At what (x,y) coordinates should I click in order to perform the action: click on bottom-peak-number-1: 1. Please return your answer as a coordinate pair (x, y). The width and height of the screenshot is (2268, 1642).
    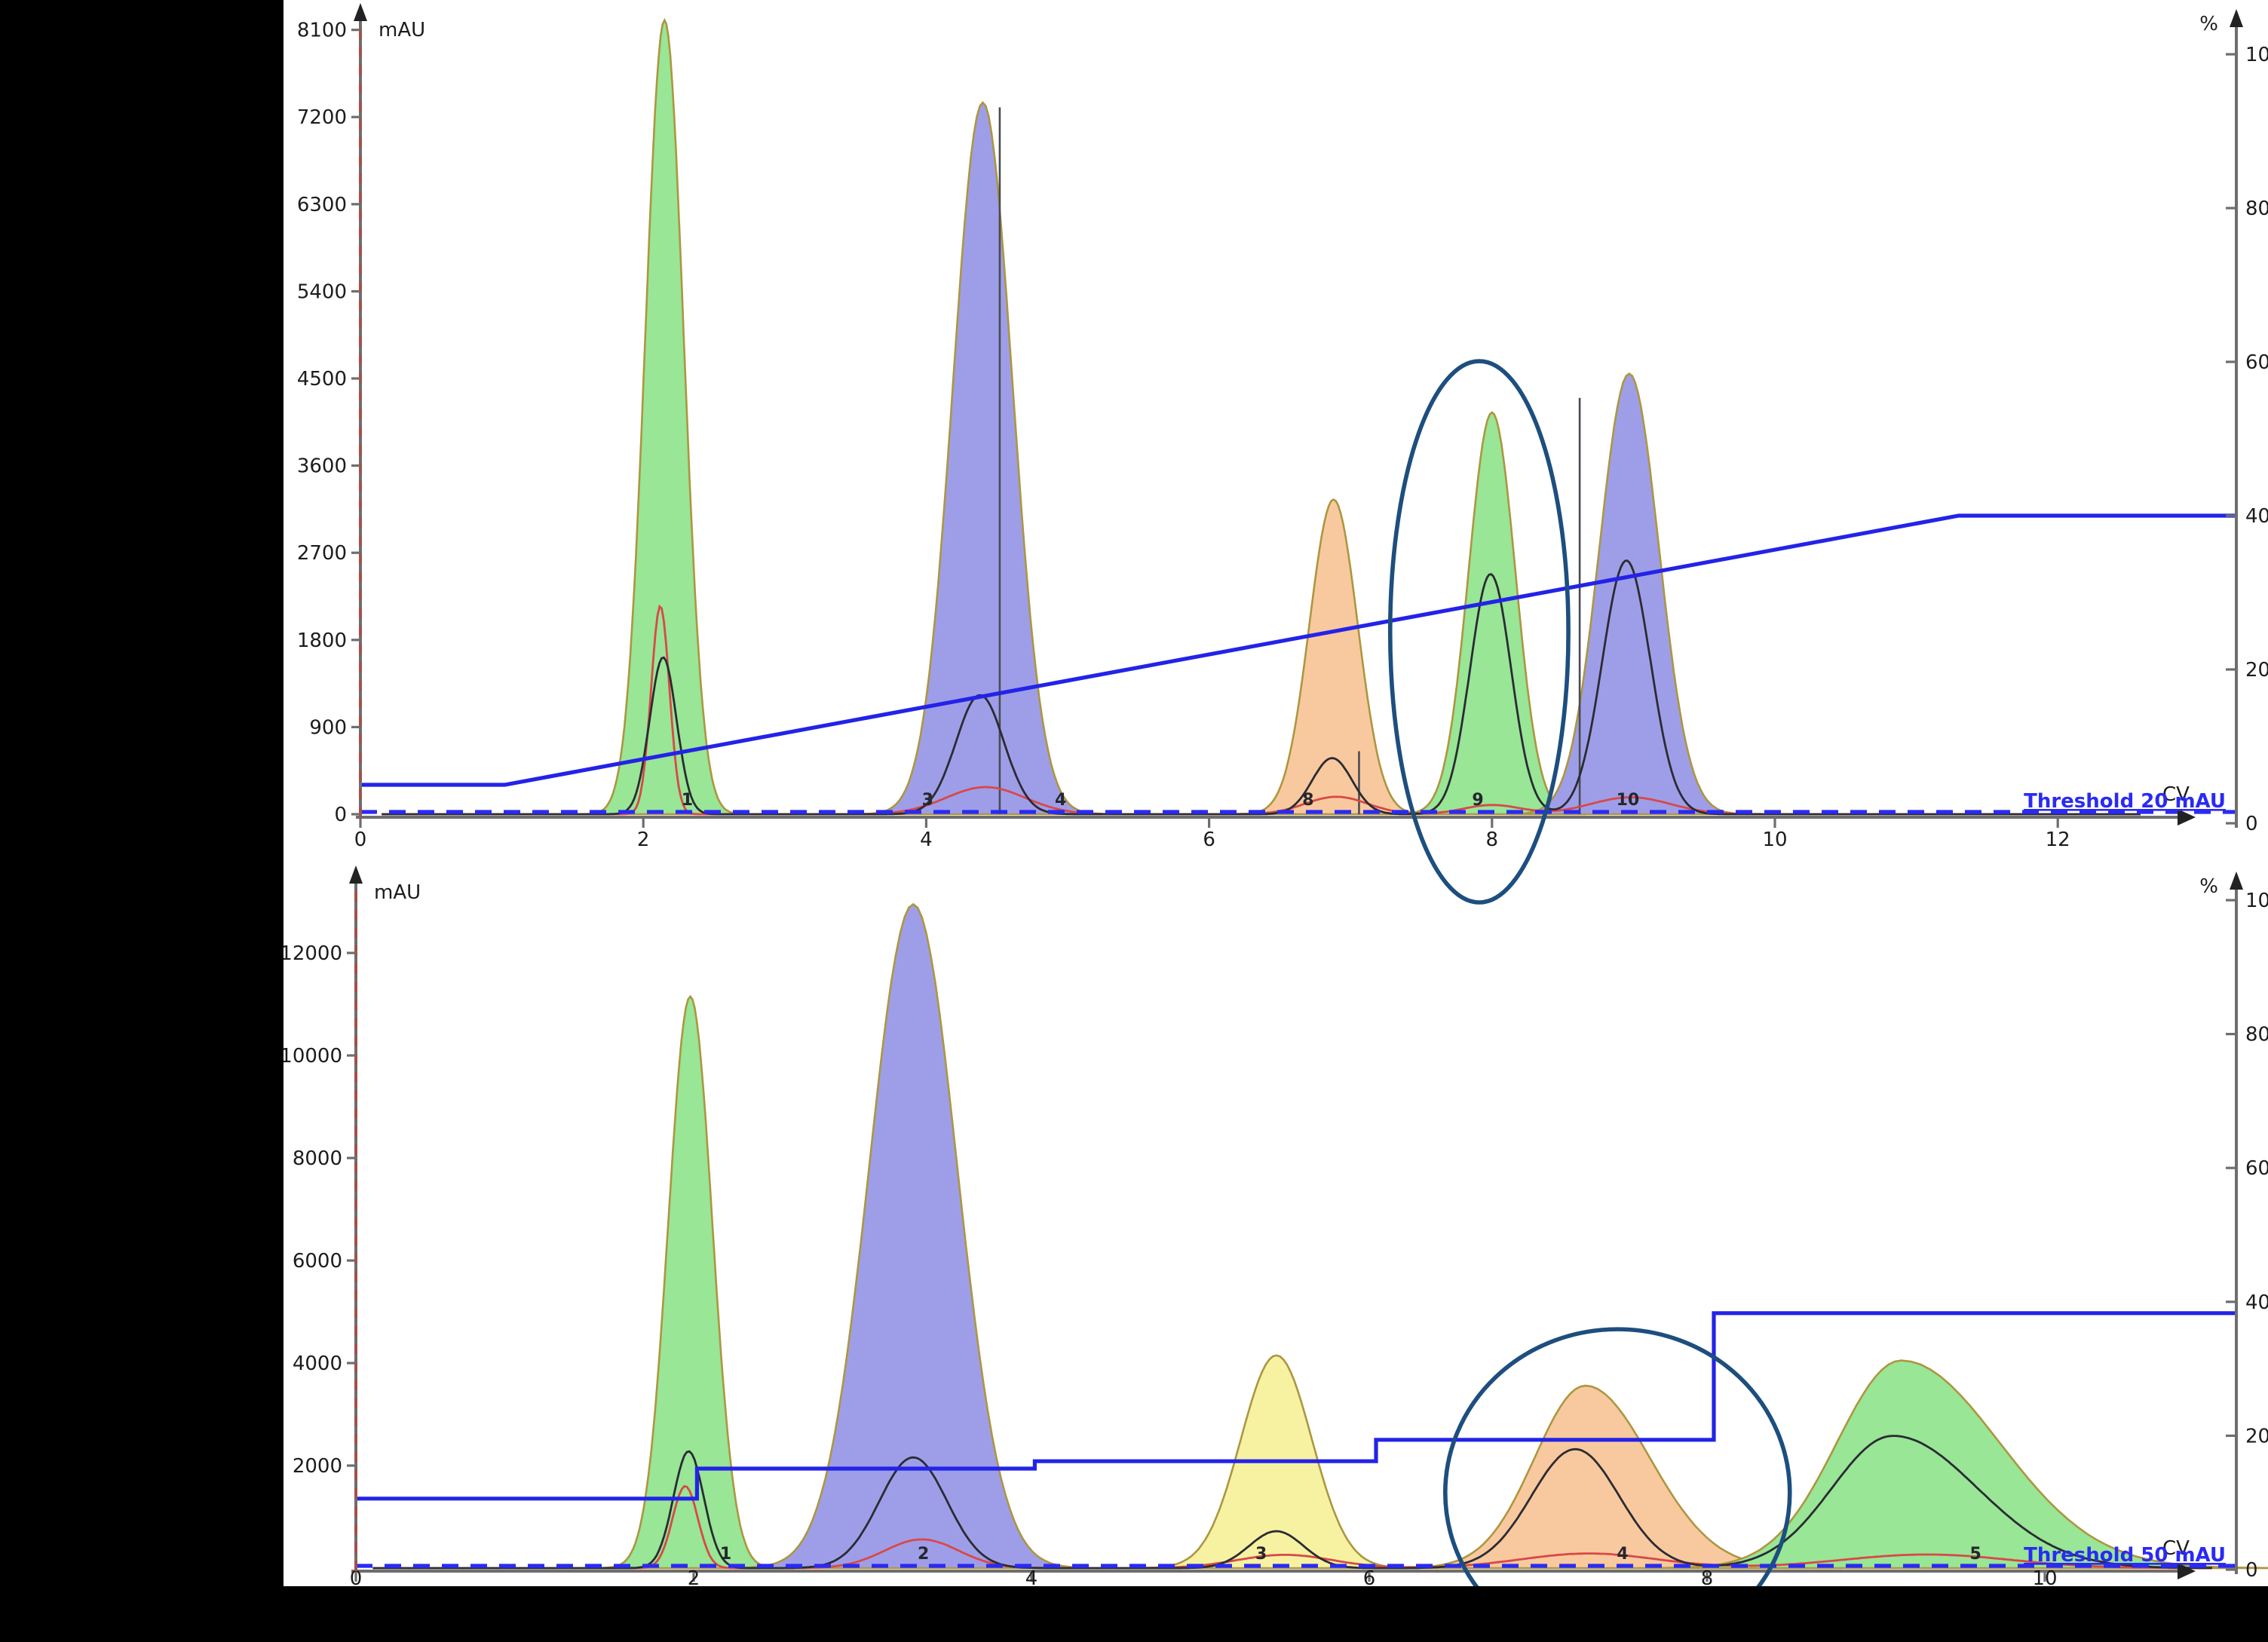
    Looking at the image, I should click on (725, 1554).